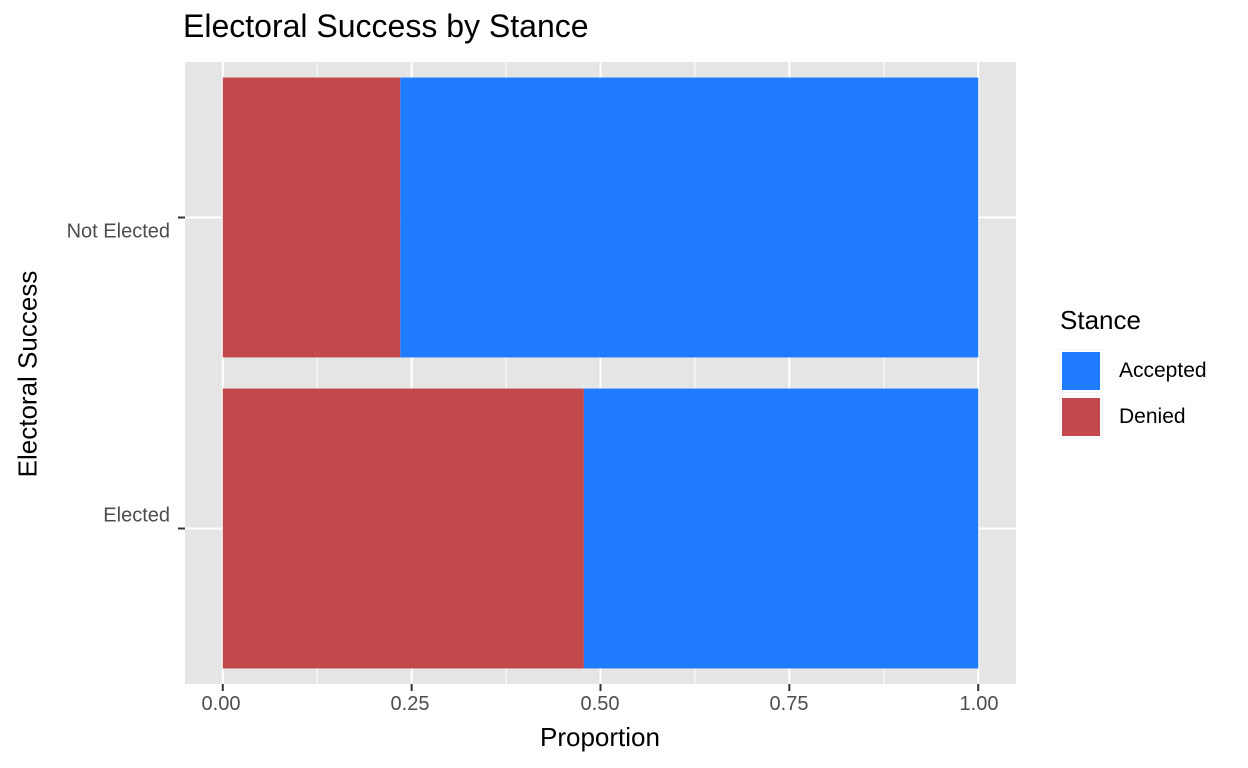  Describe the element at coordinates (781, 528) in the screenshot. I see `bar-accepted-elected` at that location.